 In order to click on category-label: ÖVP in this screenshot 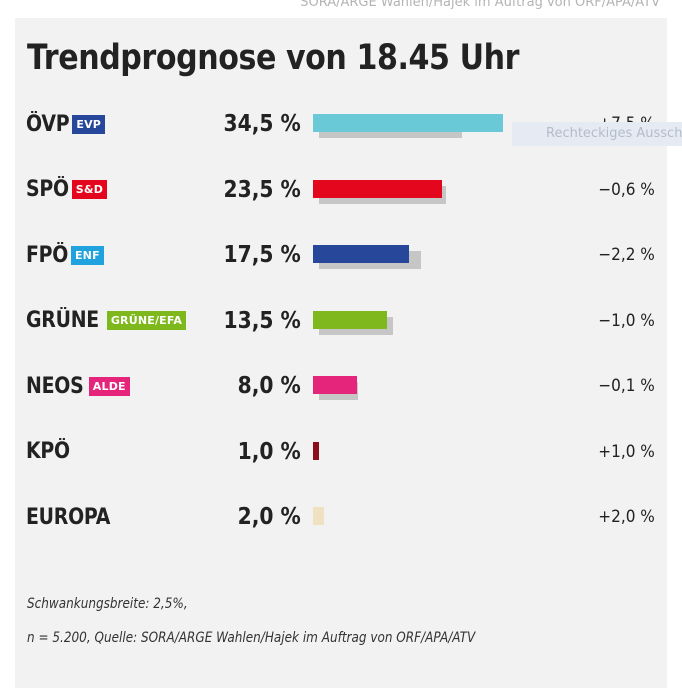, I will do `click(48, 124)`.